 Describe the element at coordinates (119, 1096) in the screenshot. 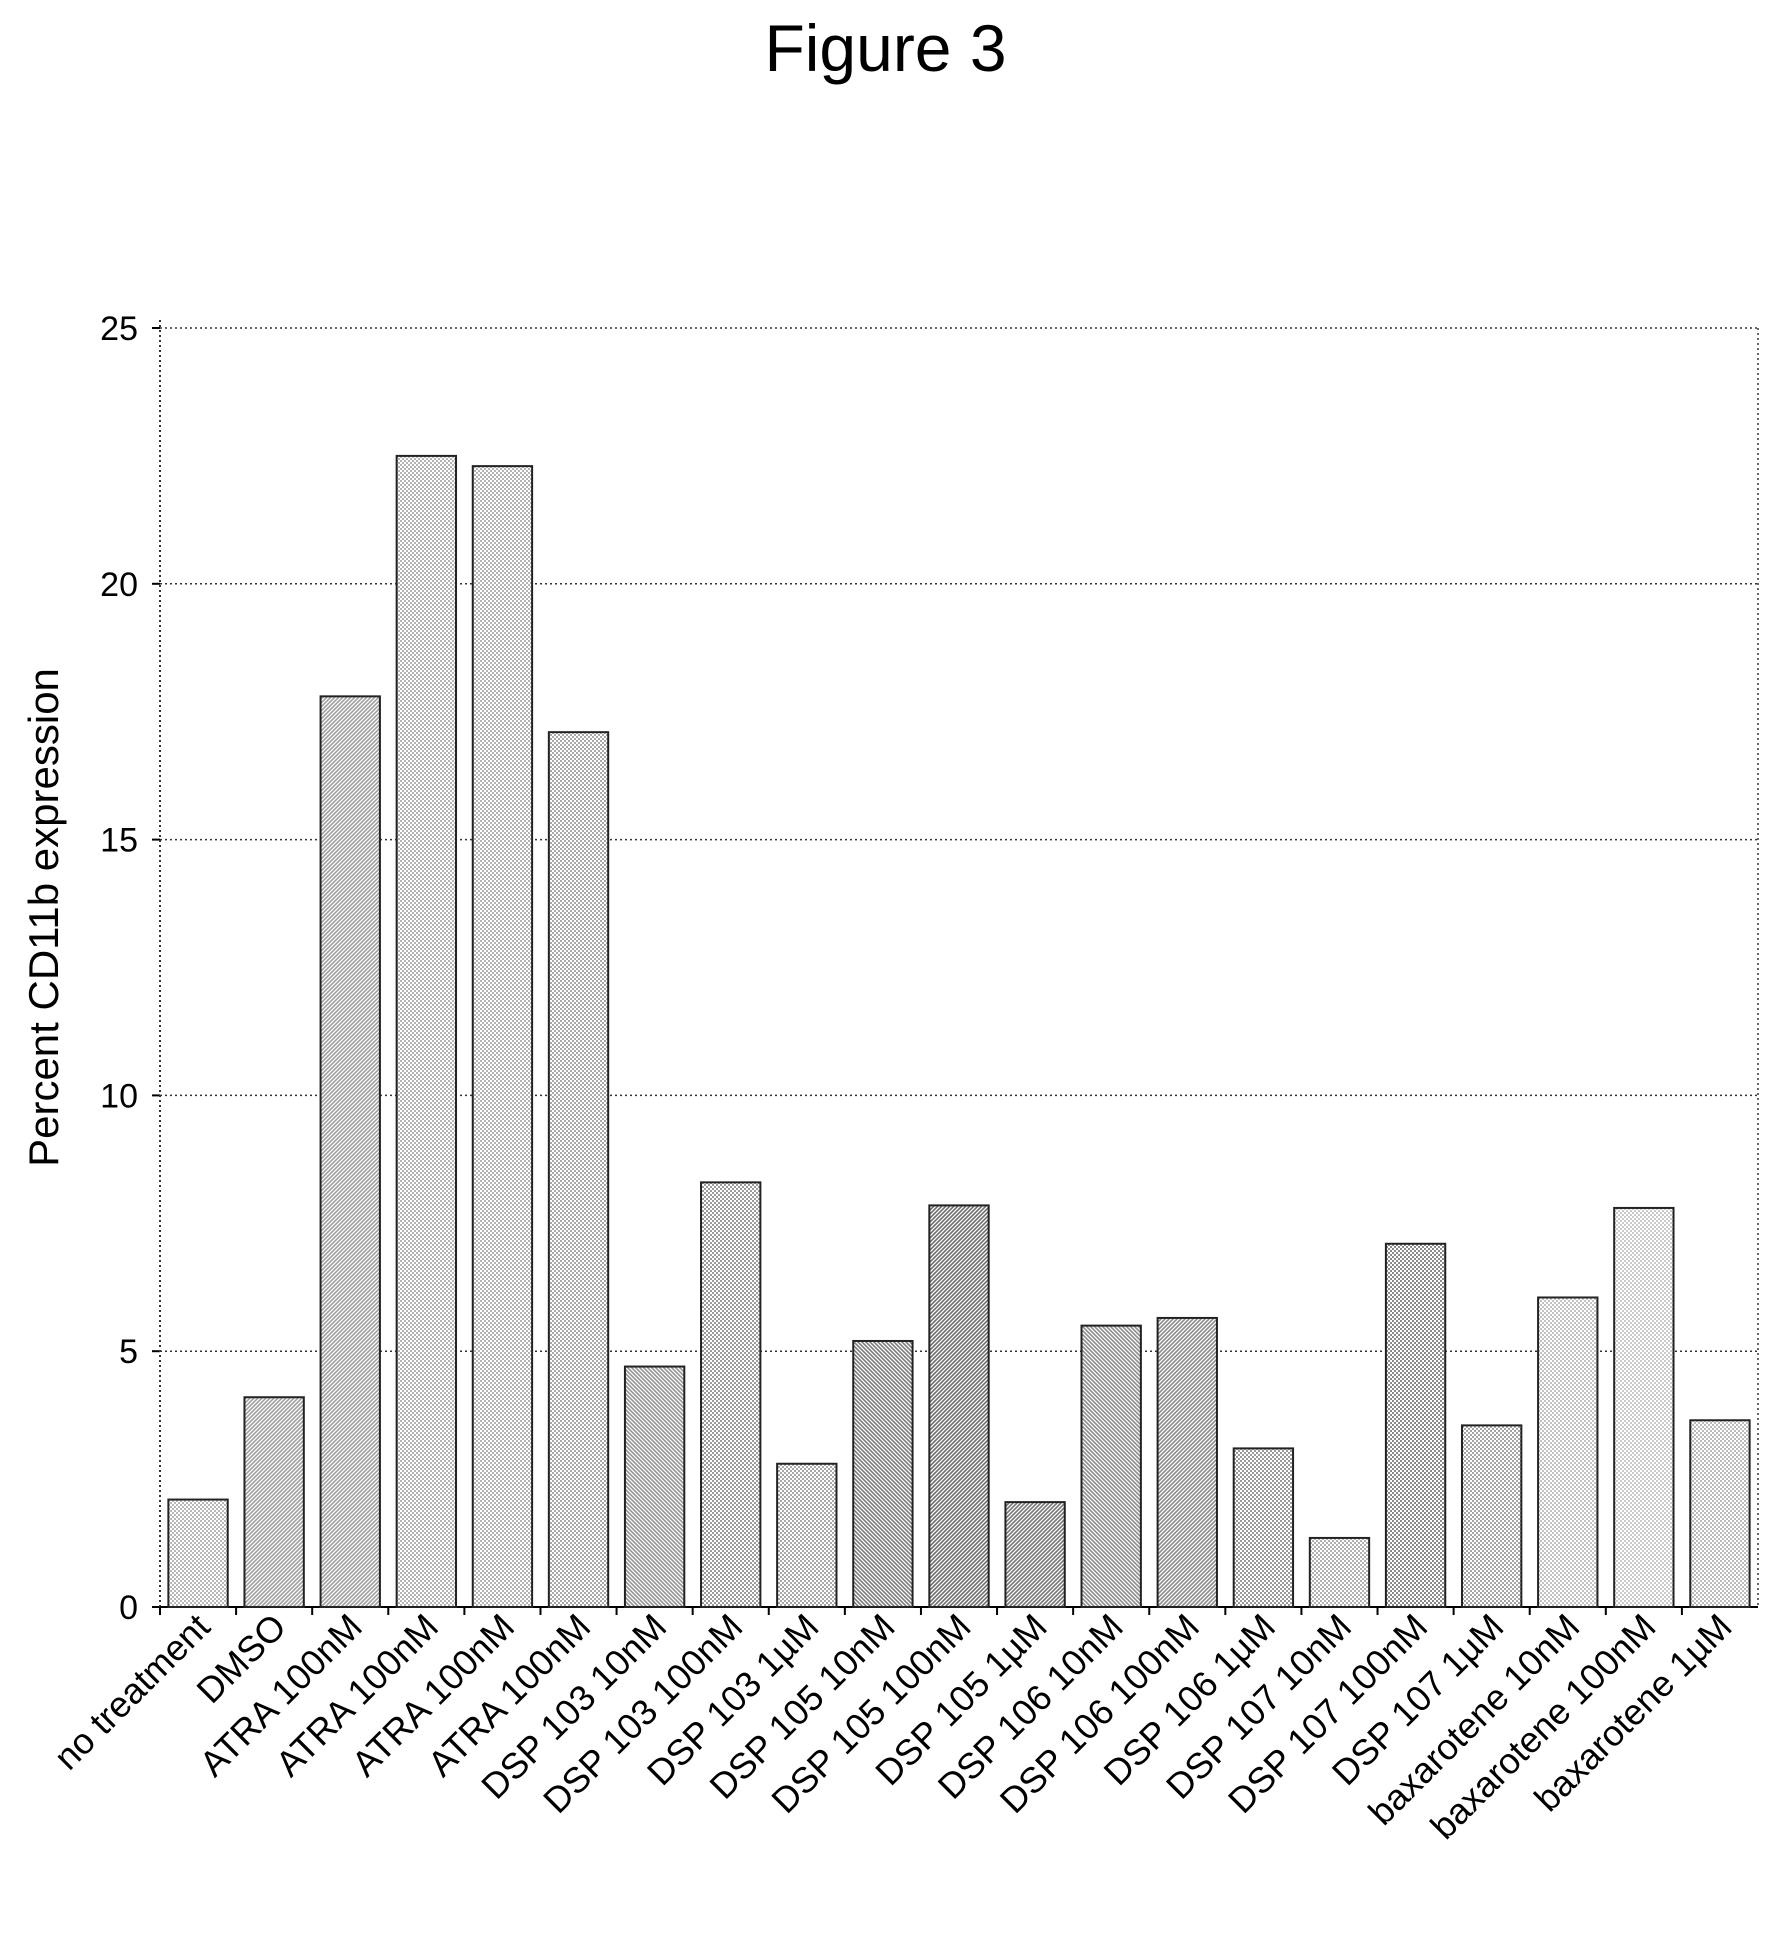

I see `y-tick-label: 10` at that location.